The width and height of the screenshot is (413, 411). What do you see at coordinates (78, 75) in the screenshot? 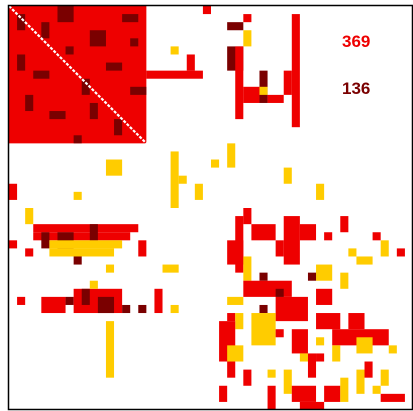
I see `diagonal-mark` at bounding box center [78, 75].